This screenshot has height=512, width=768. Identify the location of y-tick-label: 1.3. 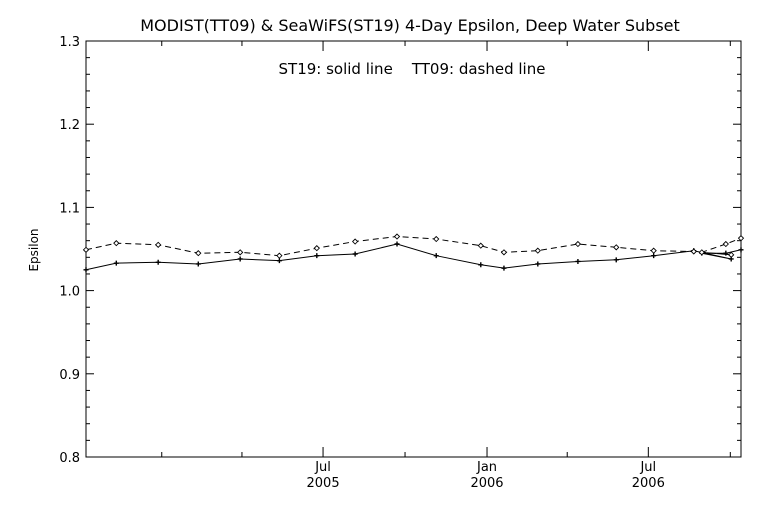
(69, 42).